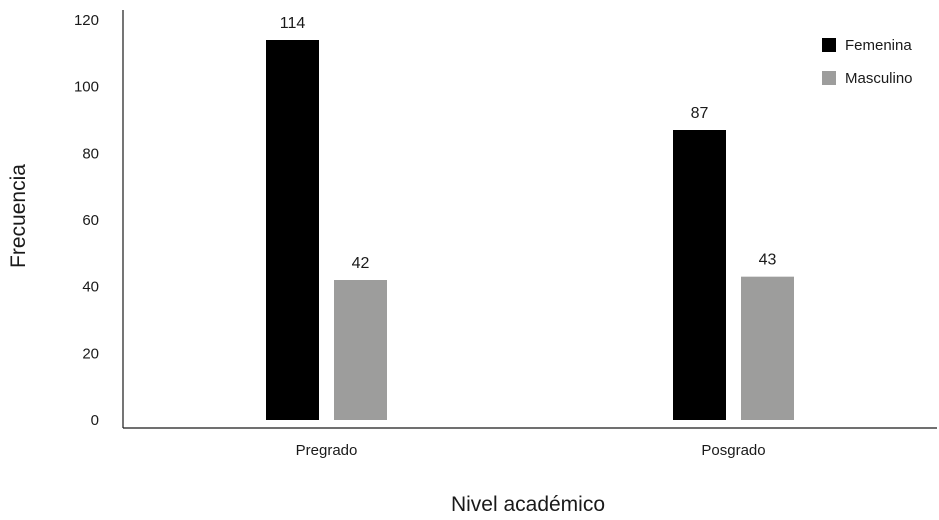 The image size is (939, 520). I want to click on legend: Femenina Masculino, so click(867, 62).